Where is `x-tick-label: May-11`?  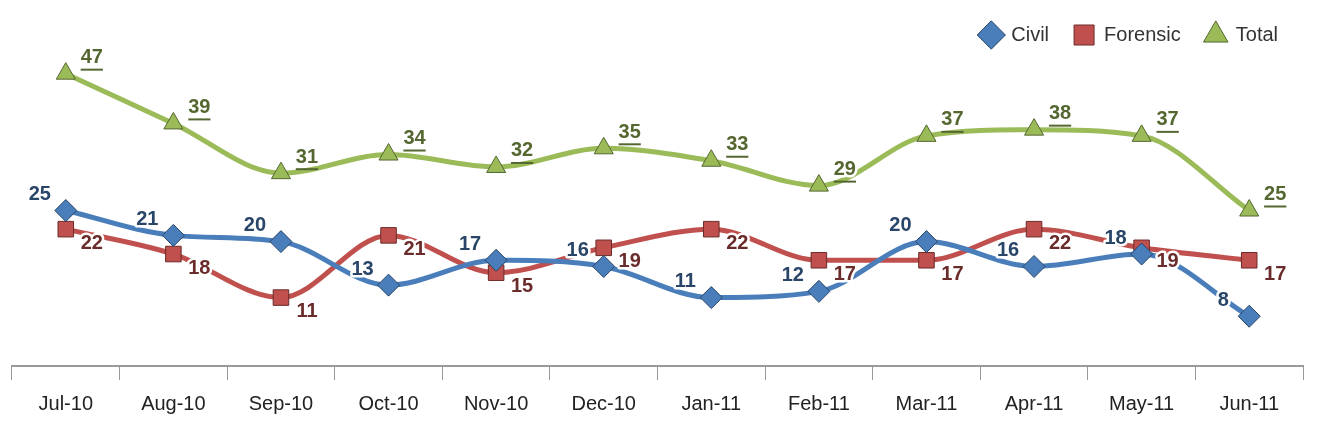
x-tick-label: May-11 is located at coordinates (1142, 402).